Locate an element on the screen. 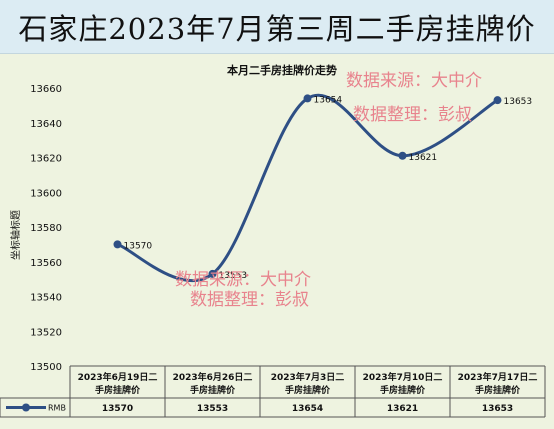 The height and width of the screenshot is (429, 554). watermark-top: 数据来源：大中介 数据整理：彭叔 is located at coordinates (414, 98).